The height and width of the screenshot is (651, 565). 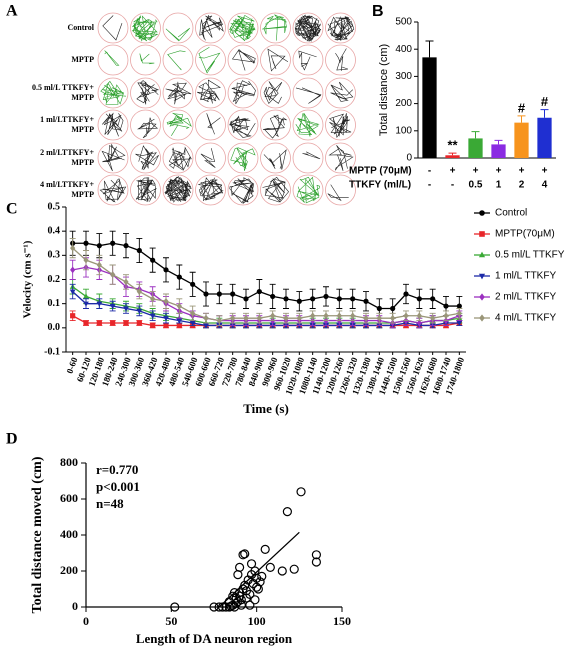 What do you see at coordinates (67, 119) in the screenshot?
I see `row-label: 1 ml/LTTKFY+` at bounding box center [67, 119].